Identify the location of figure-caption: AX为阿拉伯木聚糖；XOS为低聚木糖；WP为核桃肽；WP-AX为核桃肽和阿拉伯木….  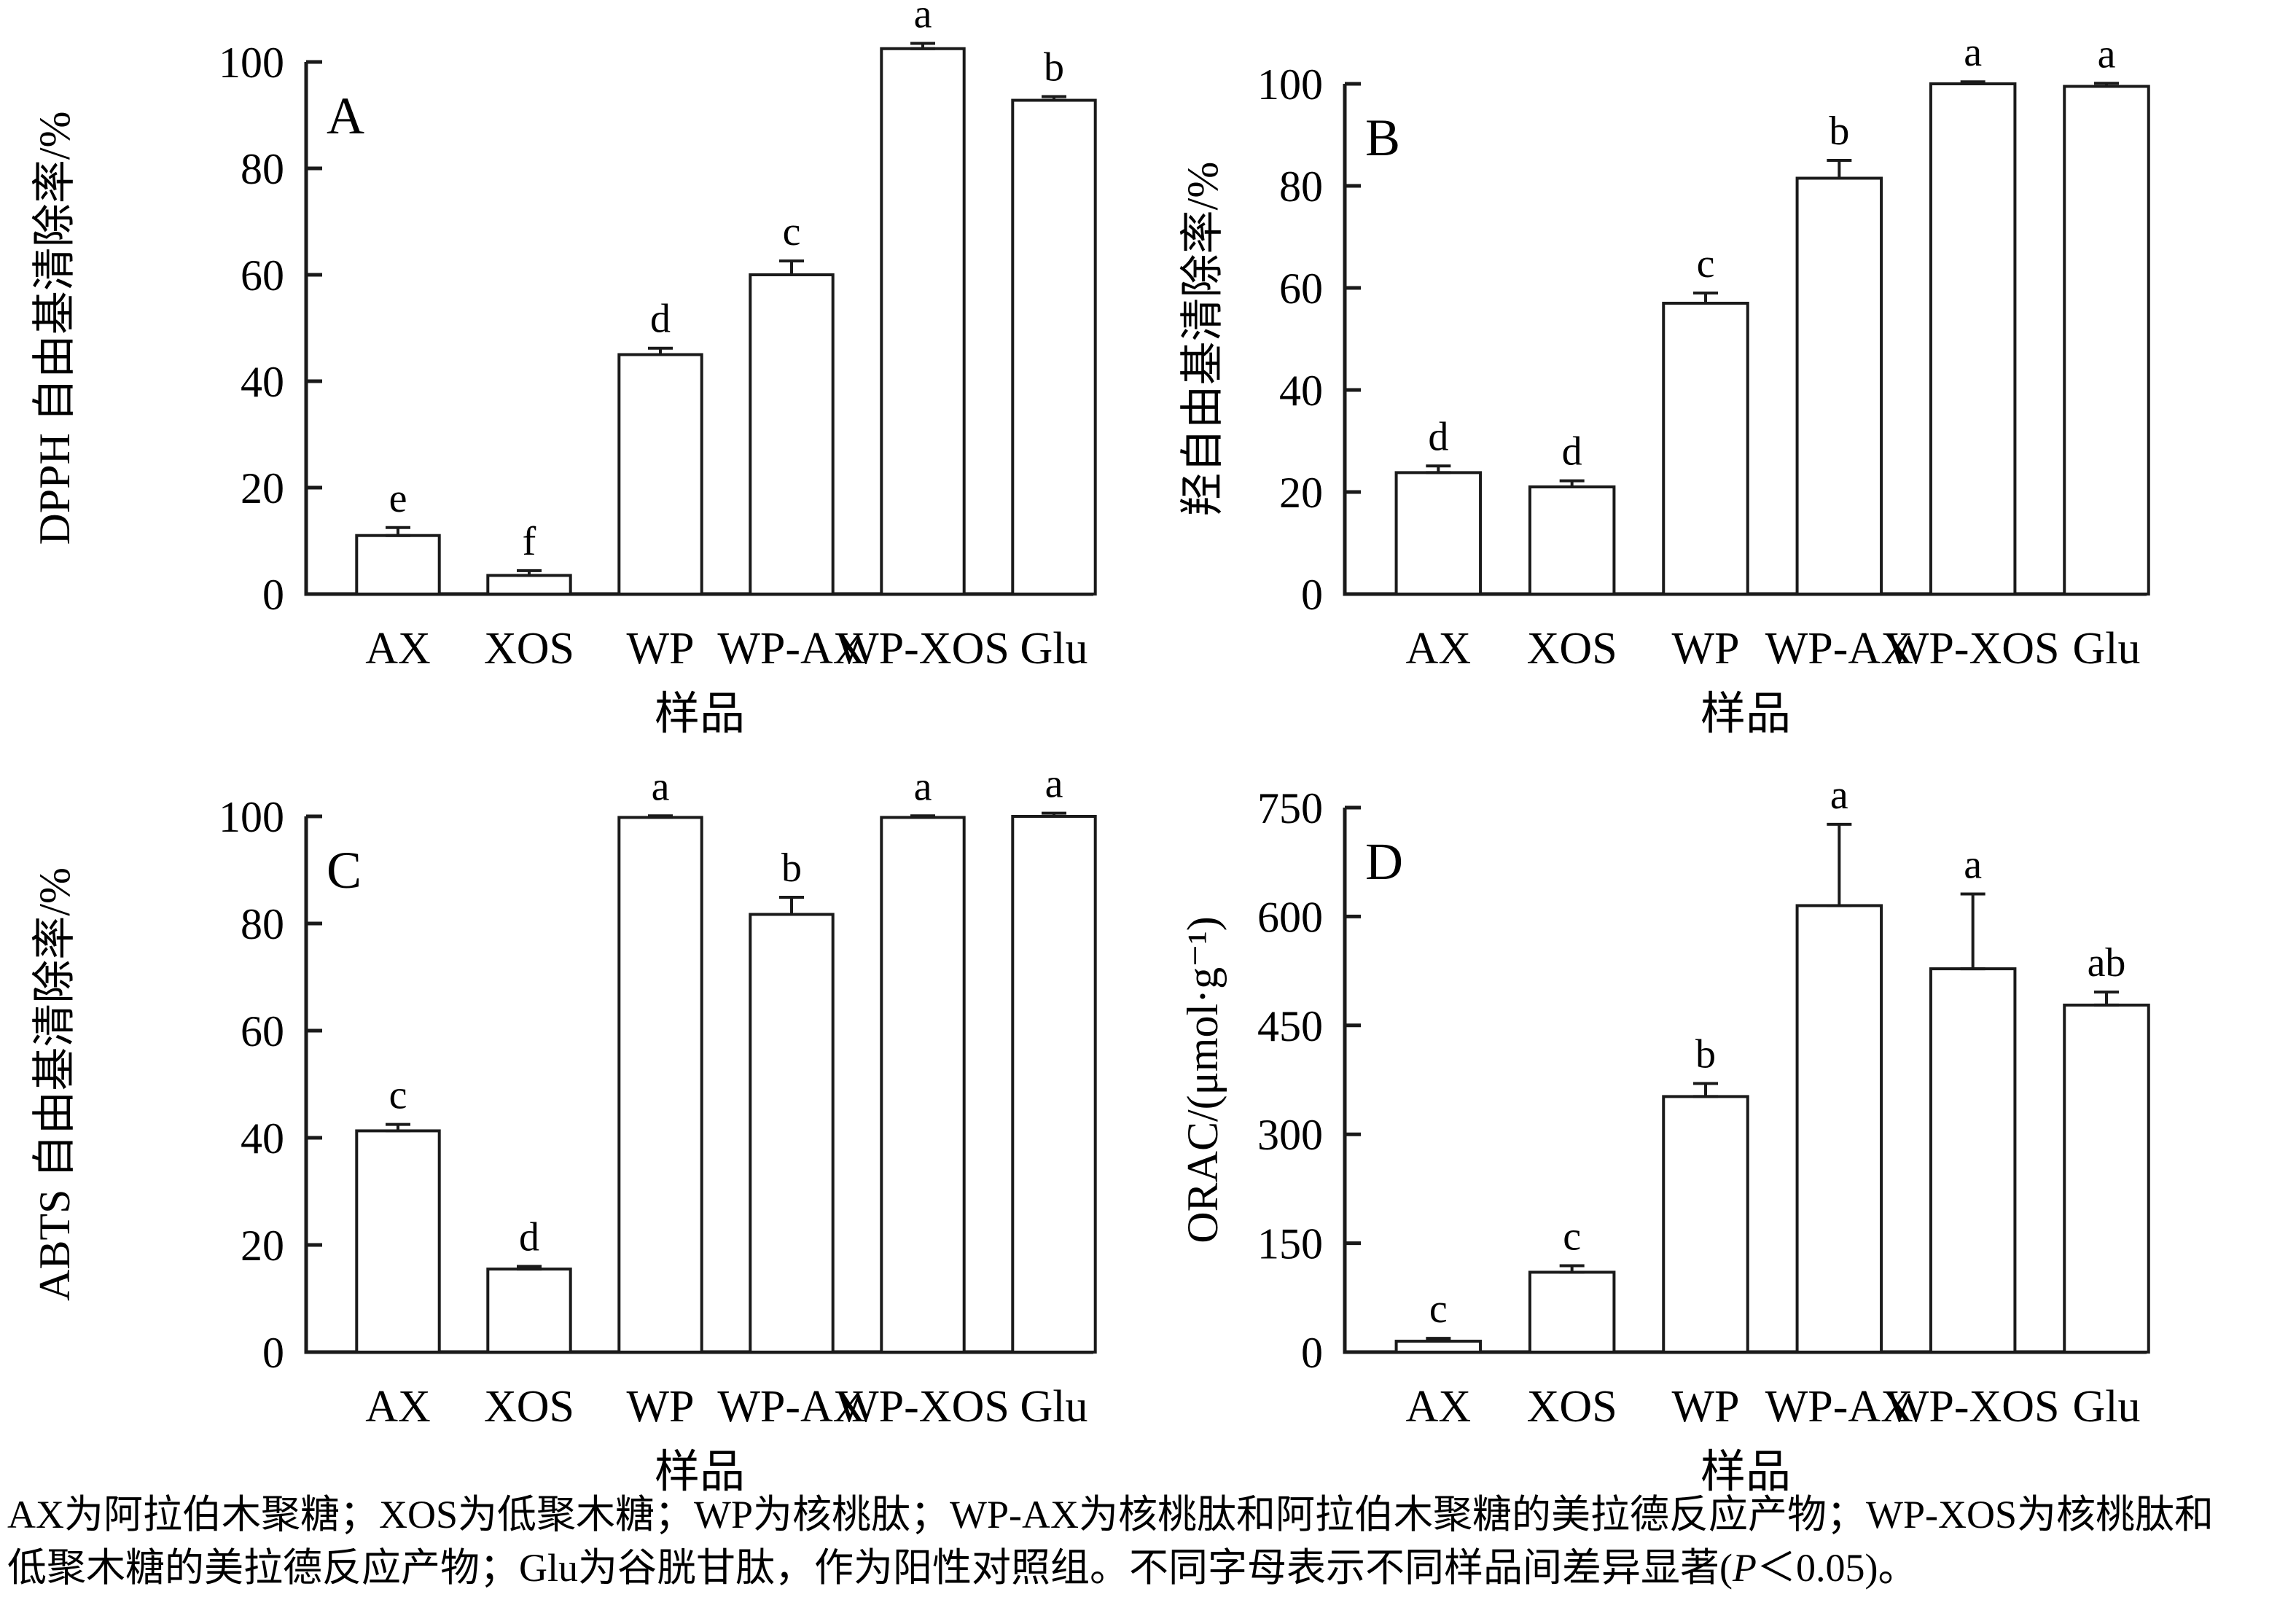
(1149, 1541).